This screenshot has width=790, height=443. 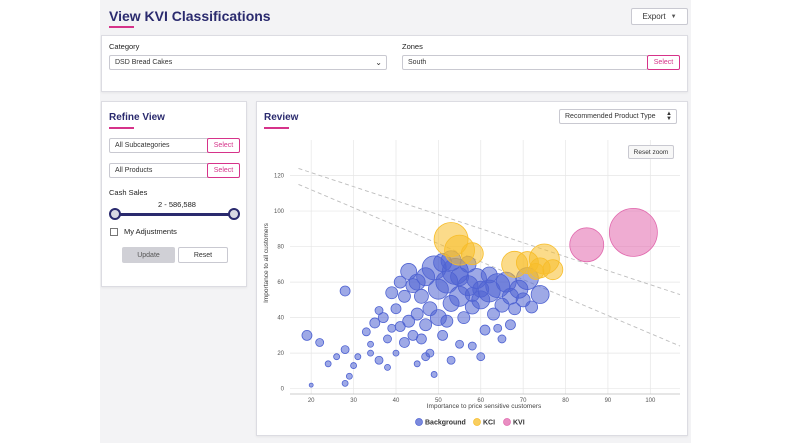 I want to click on zones-value: South, so click(x=417, y=62).